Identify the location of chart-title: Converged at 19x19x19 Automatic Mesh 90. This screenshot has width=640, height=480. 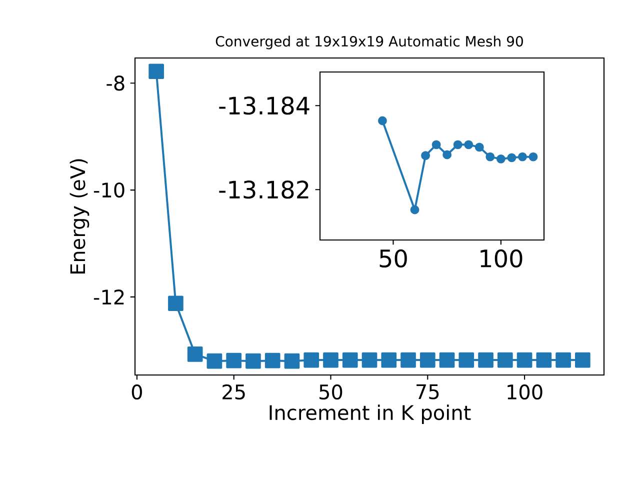
(369, 43).